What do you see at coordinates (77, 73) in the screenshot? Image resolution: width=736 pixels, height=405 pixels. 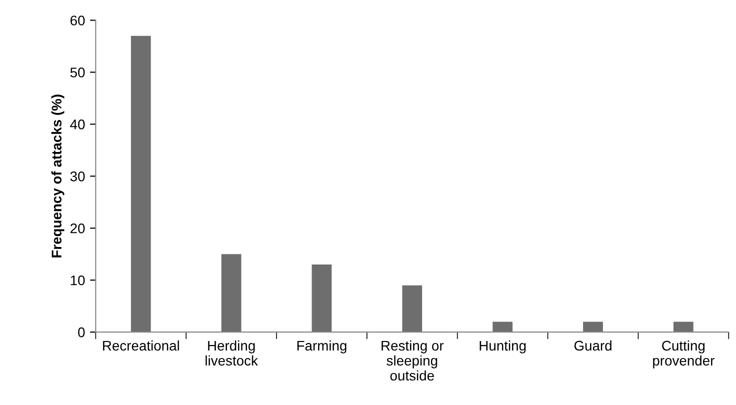 I see `y-tick-label: 50` at bounding box center [77, 73].